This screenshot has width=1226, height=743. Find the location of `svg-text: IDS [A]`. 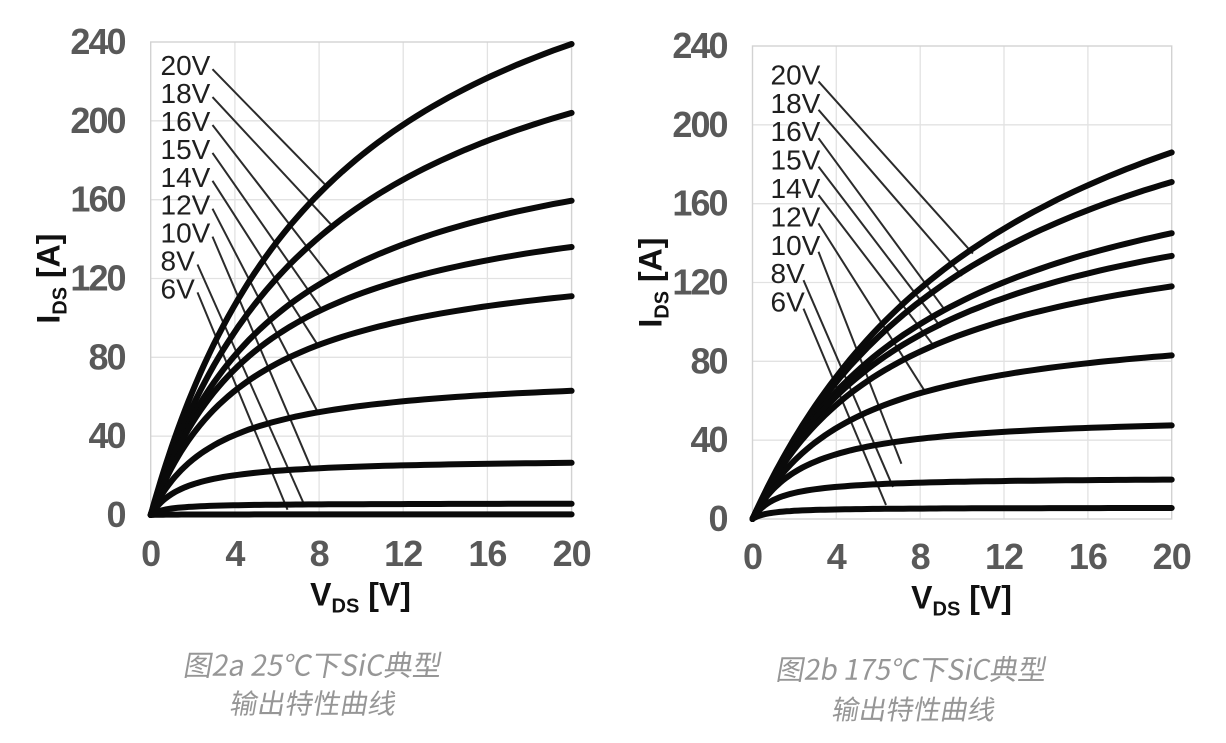

svg-text: IDS [A] is located at coordinates (653, 283).